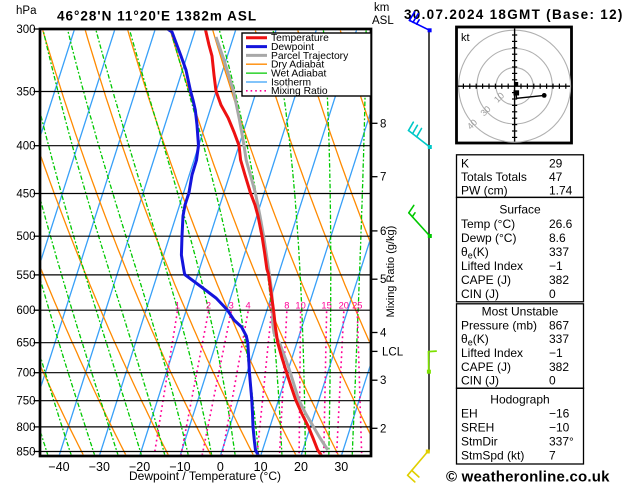  Describe the element at coordinates (25, 311) in the screenshot. I see `svg-text: 600` at that location.